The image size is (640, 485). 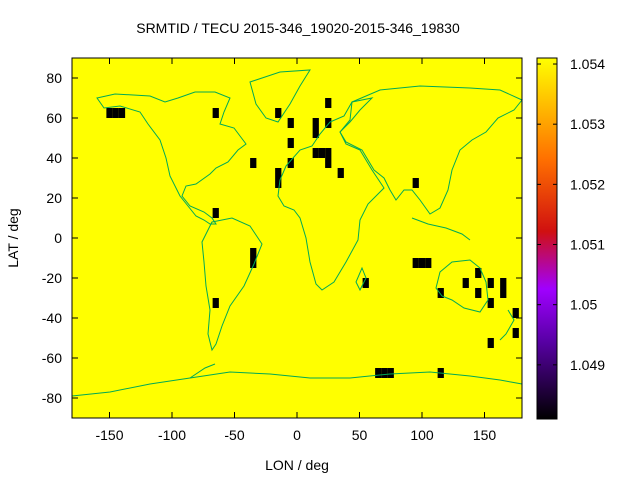 I want to click on colorbar-tick-label: 1.052, so click(x=587, y=184).